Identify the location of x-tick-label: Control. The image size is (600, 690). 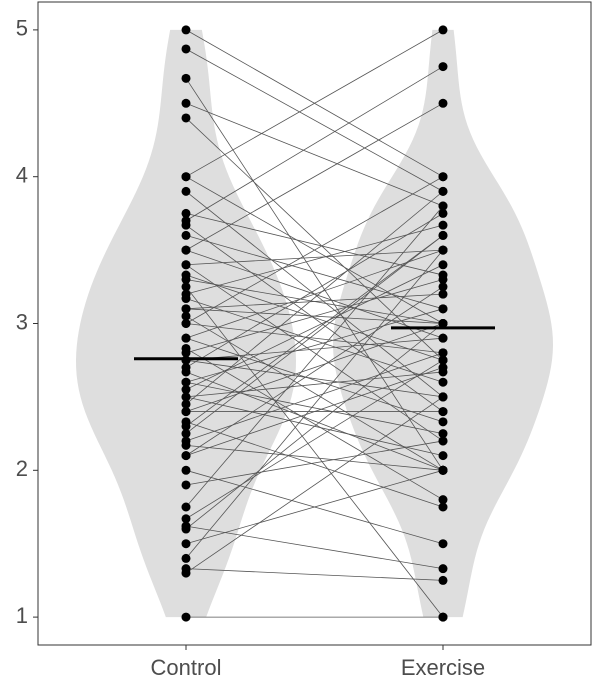
(186, 667).